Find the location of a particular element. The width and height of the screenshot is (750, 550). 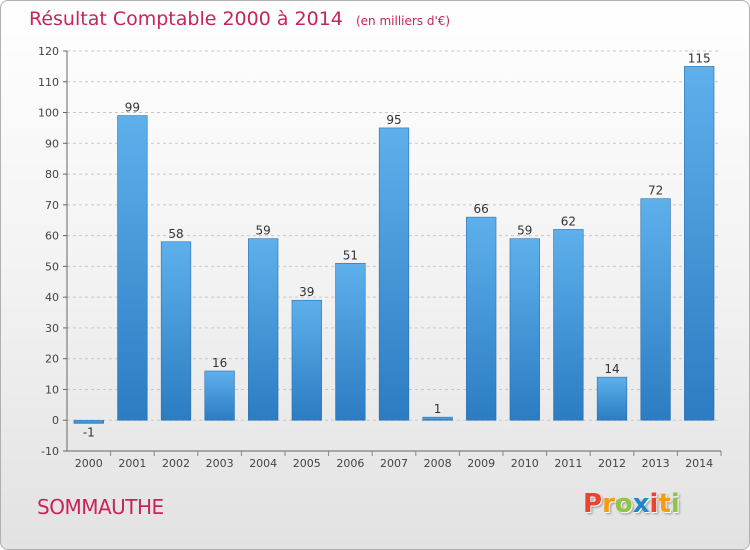

data-label: 99 is located at coordinates (132, 108).